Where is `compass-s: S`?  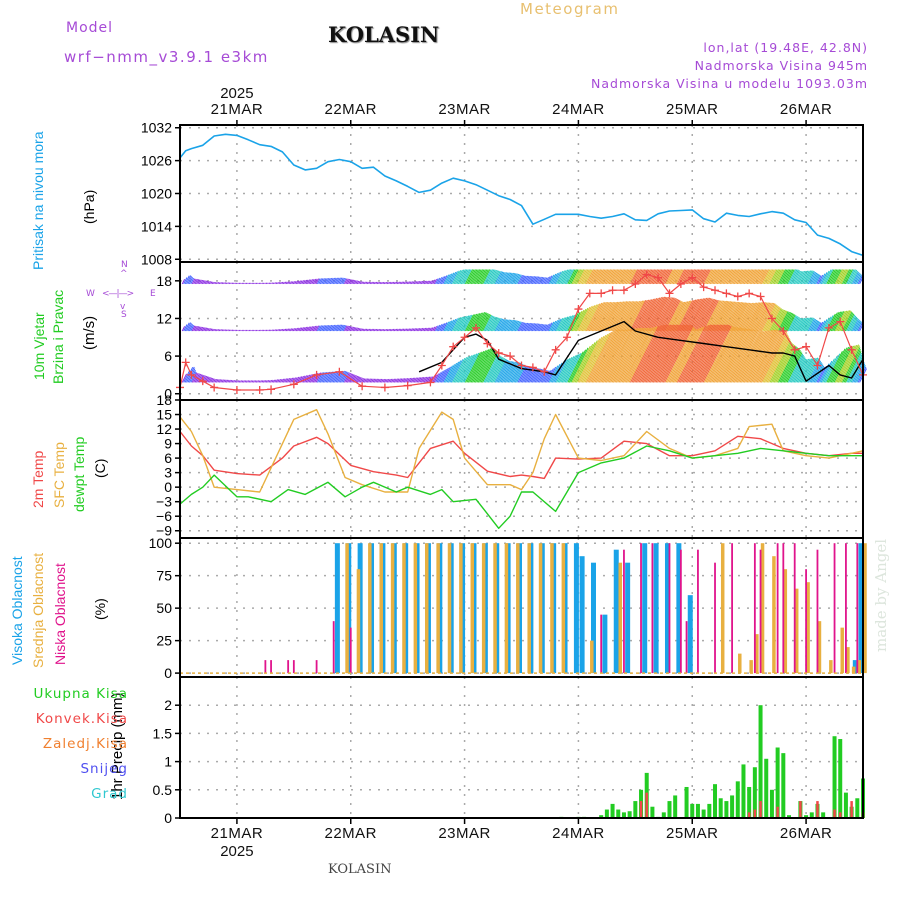
compass-s: S is located at coordinates (124, 315).